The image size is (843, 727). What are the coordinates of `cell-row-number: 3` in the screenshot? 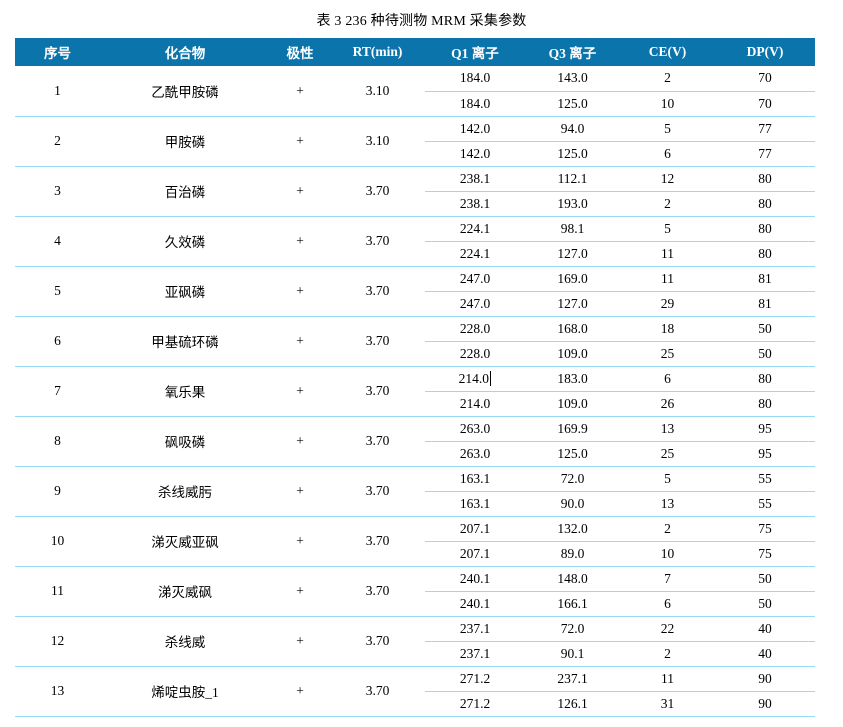 It's located at (57, 191).